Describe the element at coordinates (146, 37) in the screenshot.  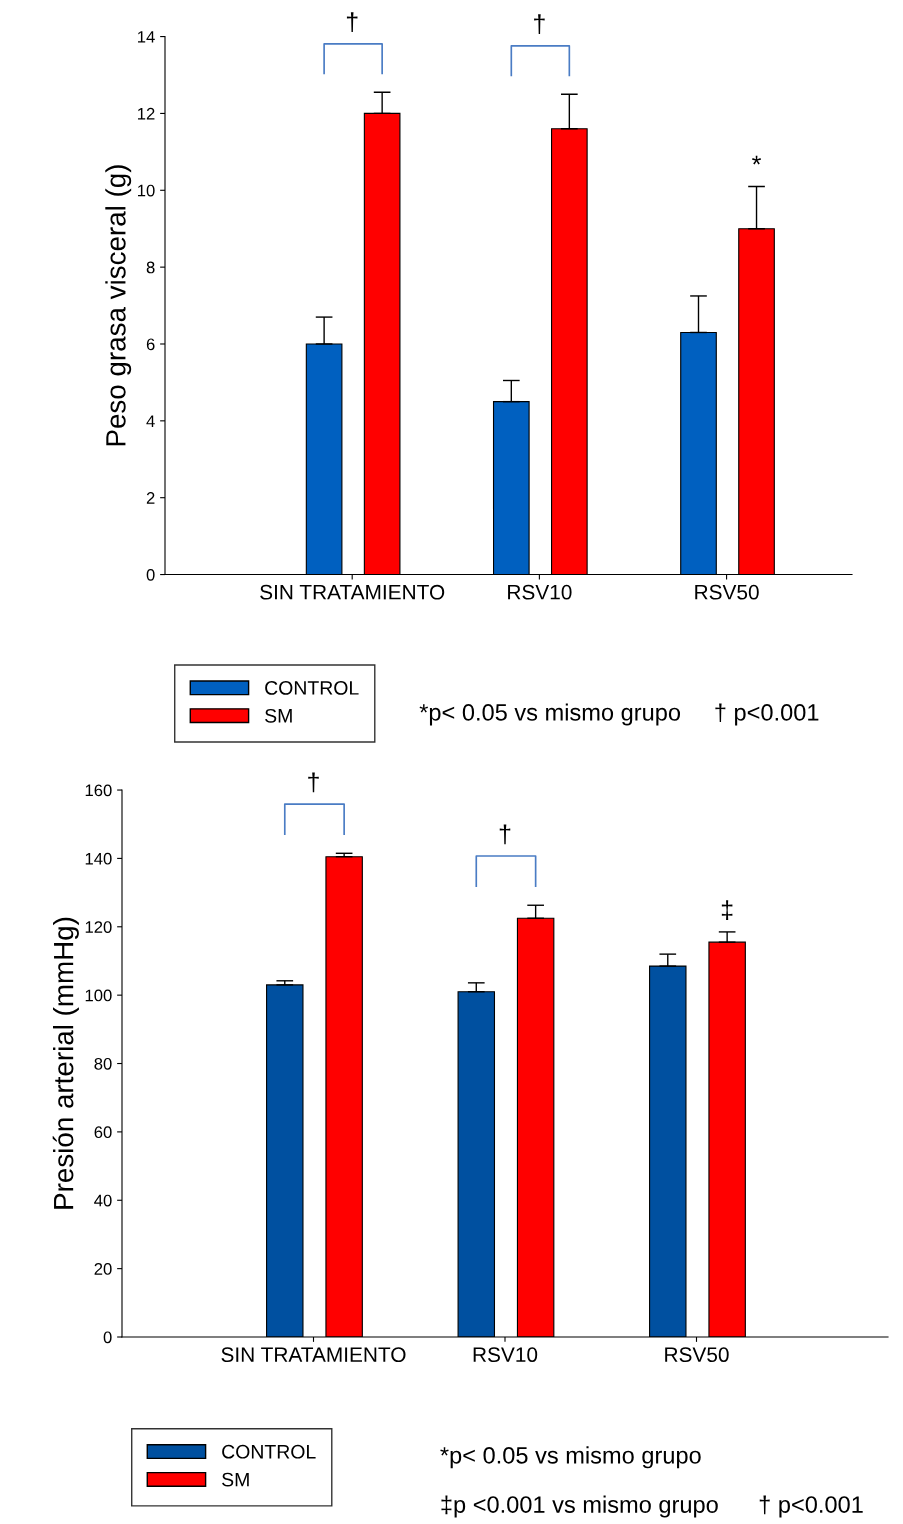
I see `y-tick-label: 14` at that location.